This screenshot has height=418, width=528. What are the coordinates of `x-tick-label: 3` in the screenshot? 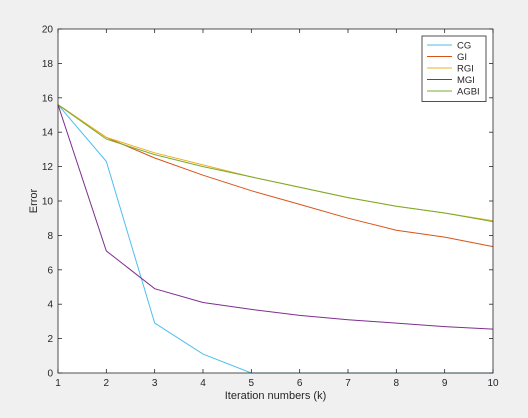 It's located at (155, 383).